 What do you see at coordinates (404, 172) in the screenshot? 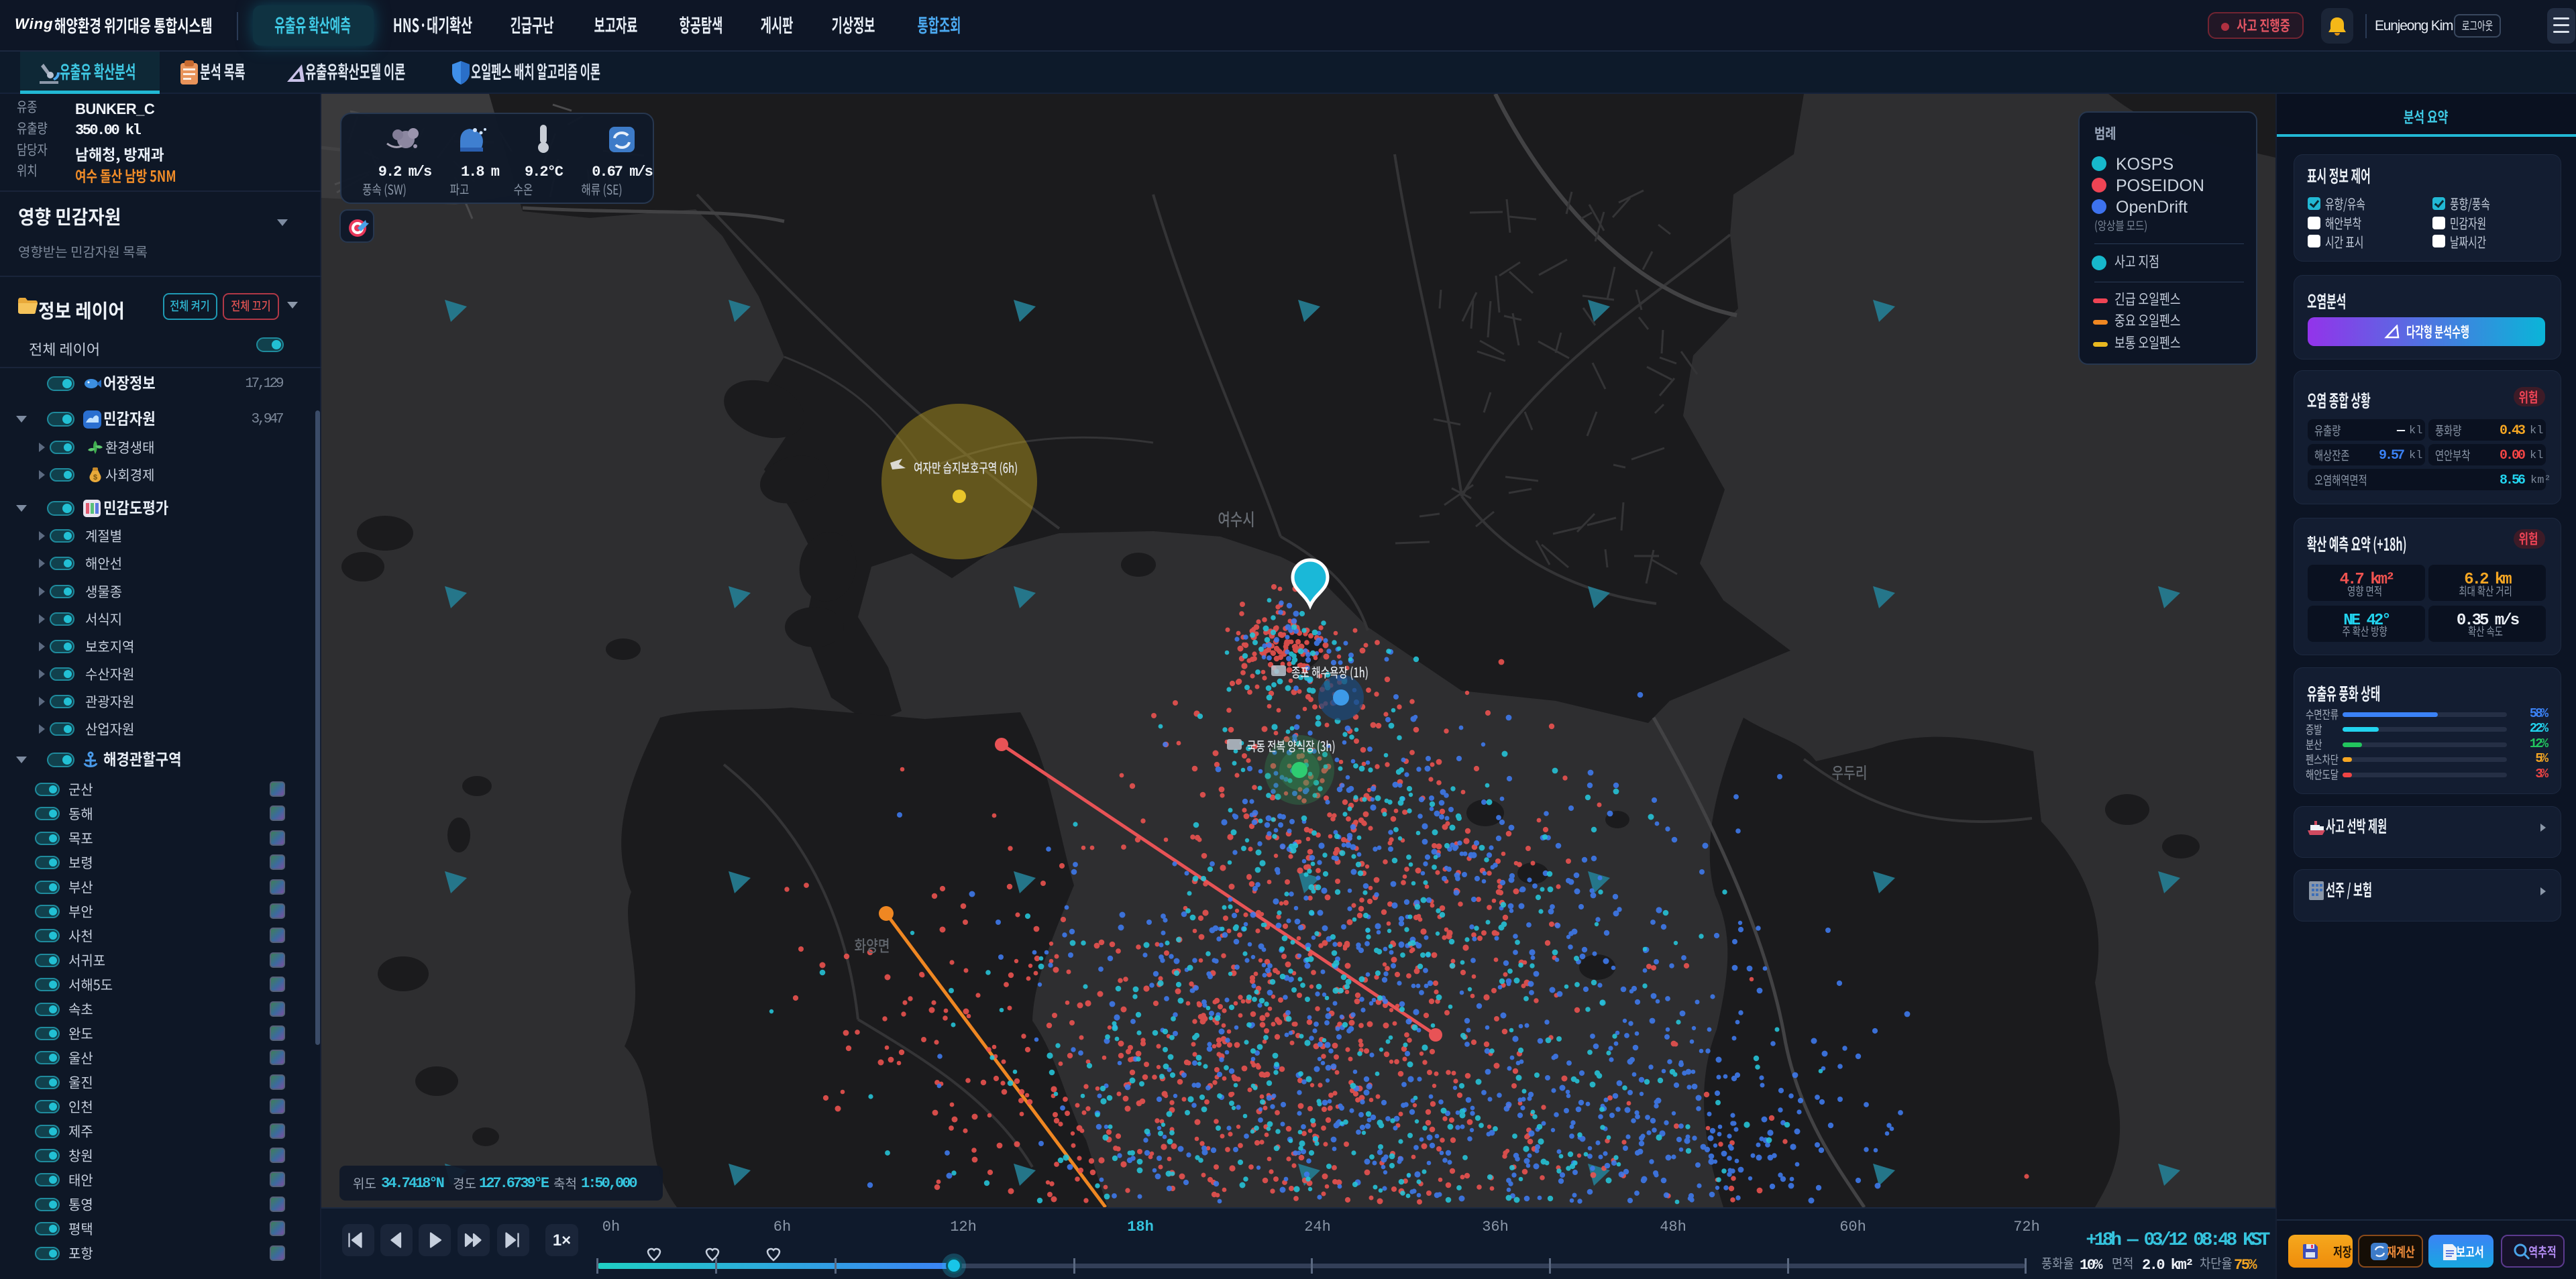
I see `svg-text: 9.2 m/s` at bounding box center [404, 172].